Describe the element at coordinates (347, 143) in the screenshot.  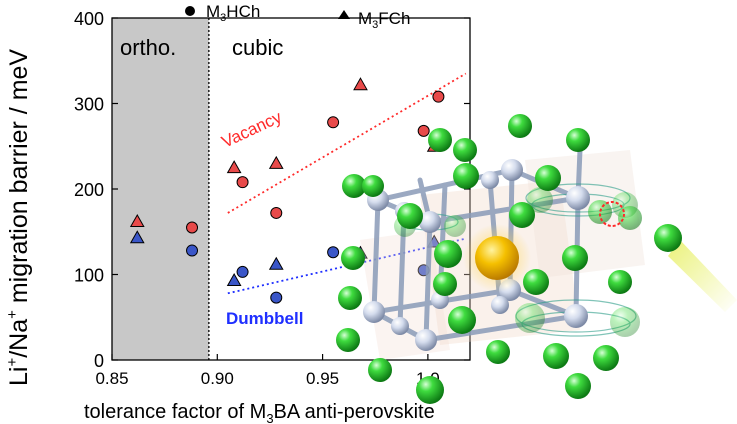
I see `vacancy-trend-line` at that location.